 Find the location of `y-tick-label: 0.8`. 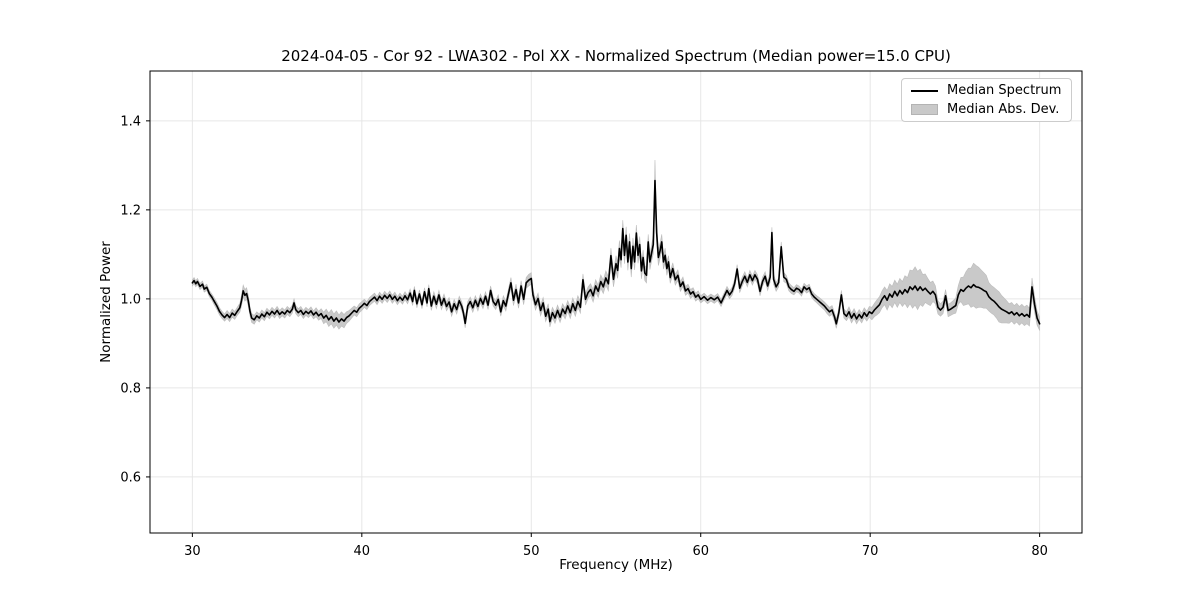

y-tick-label: 0.8 is located at coordinates (130, 388).